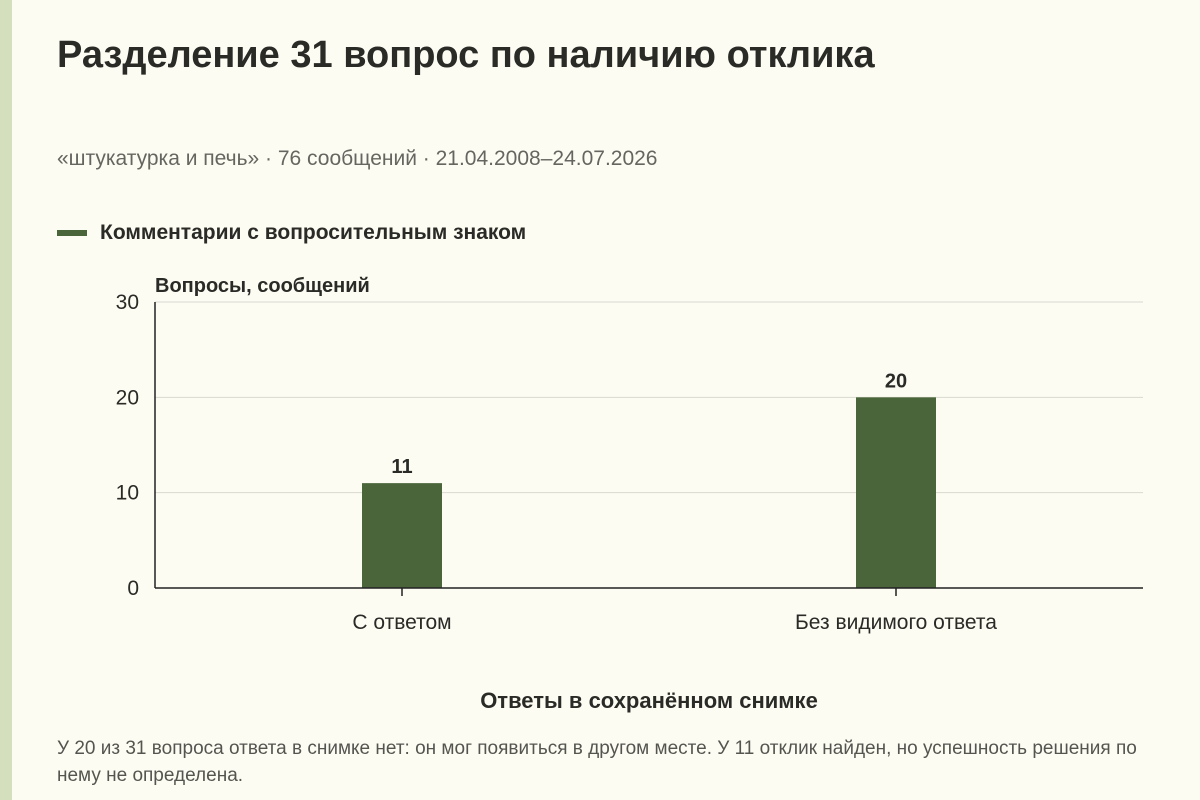  Describe the element at coordinates (896, 381) in the screenshot. I see `data-label: 20` at that location.